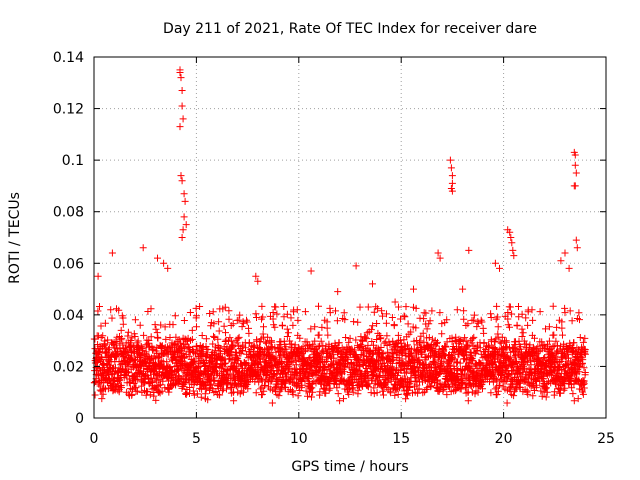  What do you see at coordinates (68, 58) in the screenshot?
I see `y-tick-label: 0.14` at bounding box center [68, 58].